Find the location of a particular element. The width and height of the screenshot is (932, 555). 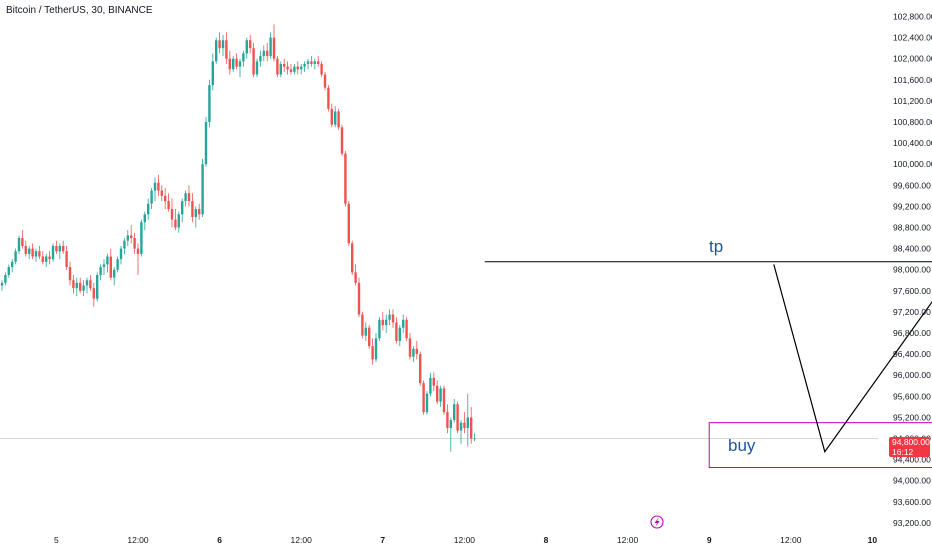

x-axis: 5 12:00 6 12:00 7 12:00 8 12:00 9 12:00 10 is located at coordinates (465, 540).